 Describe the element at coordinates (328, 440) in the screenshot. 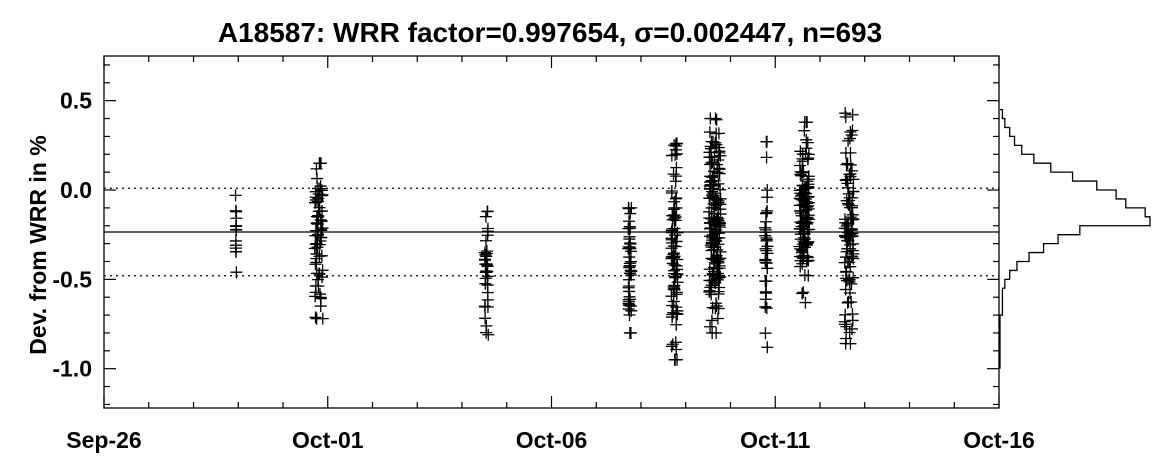

I see `x-tick-label: Oct-01` at that location.